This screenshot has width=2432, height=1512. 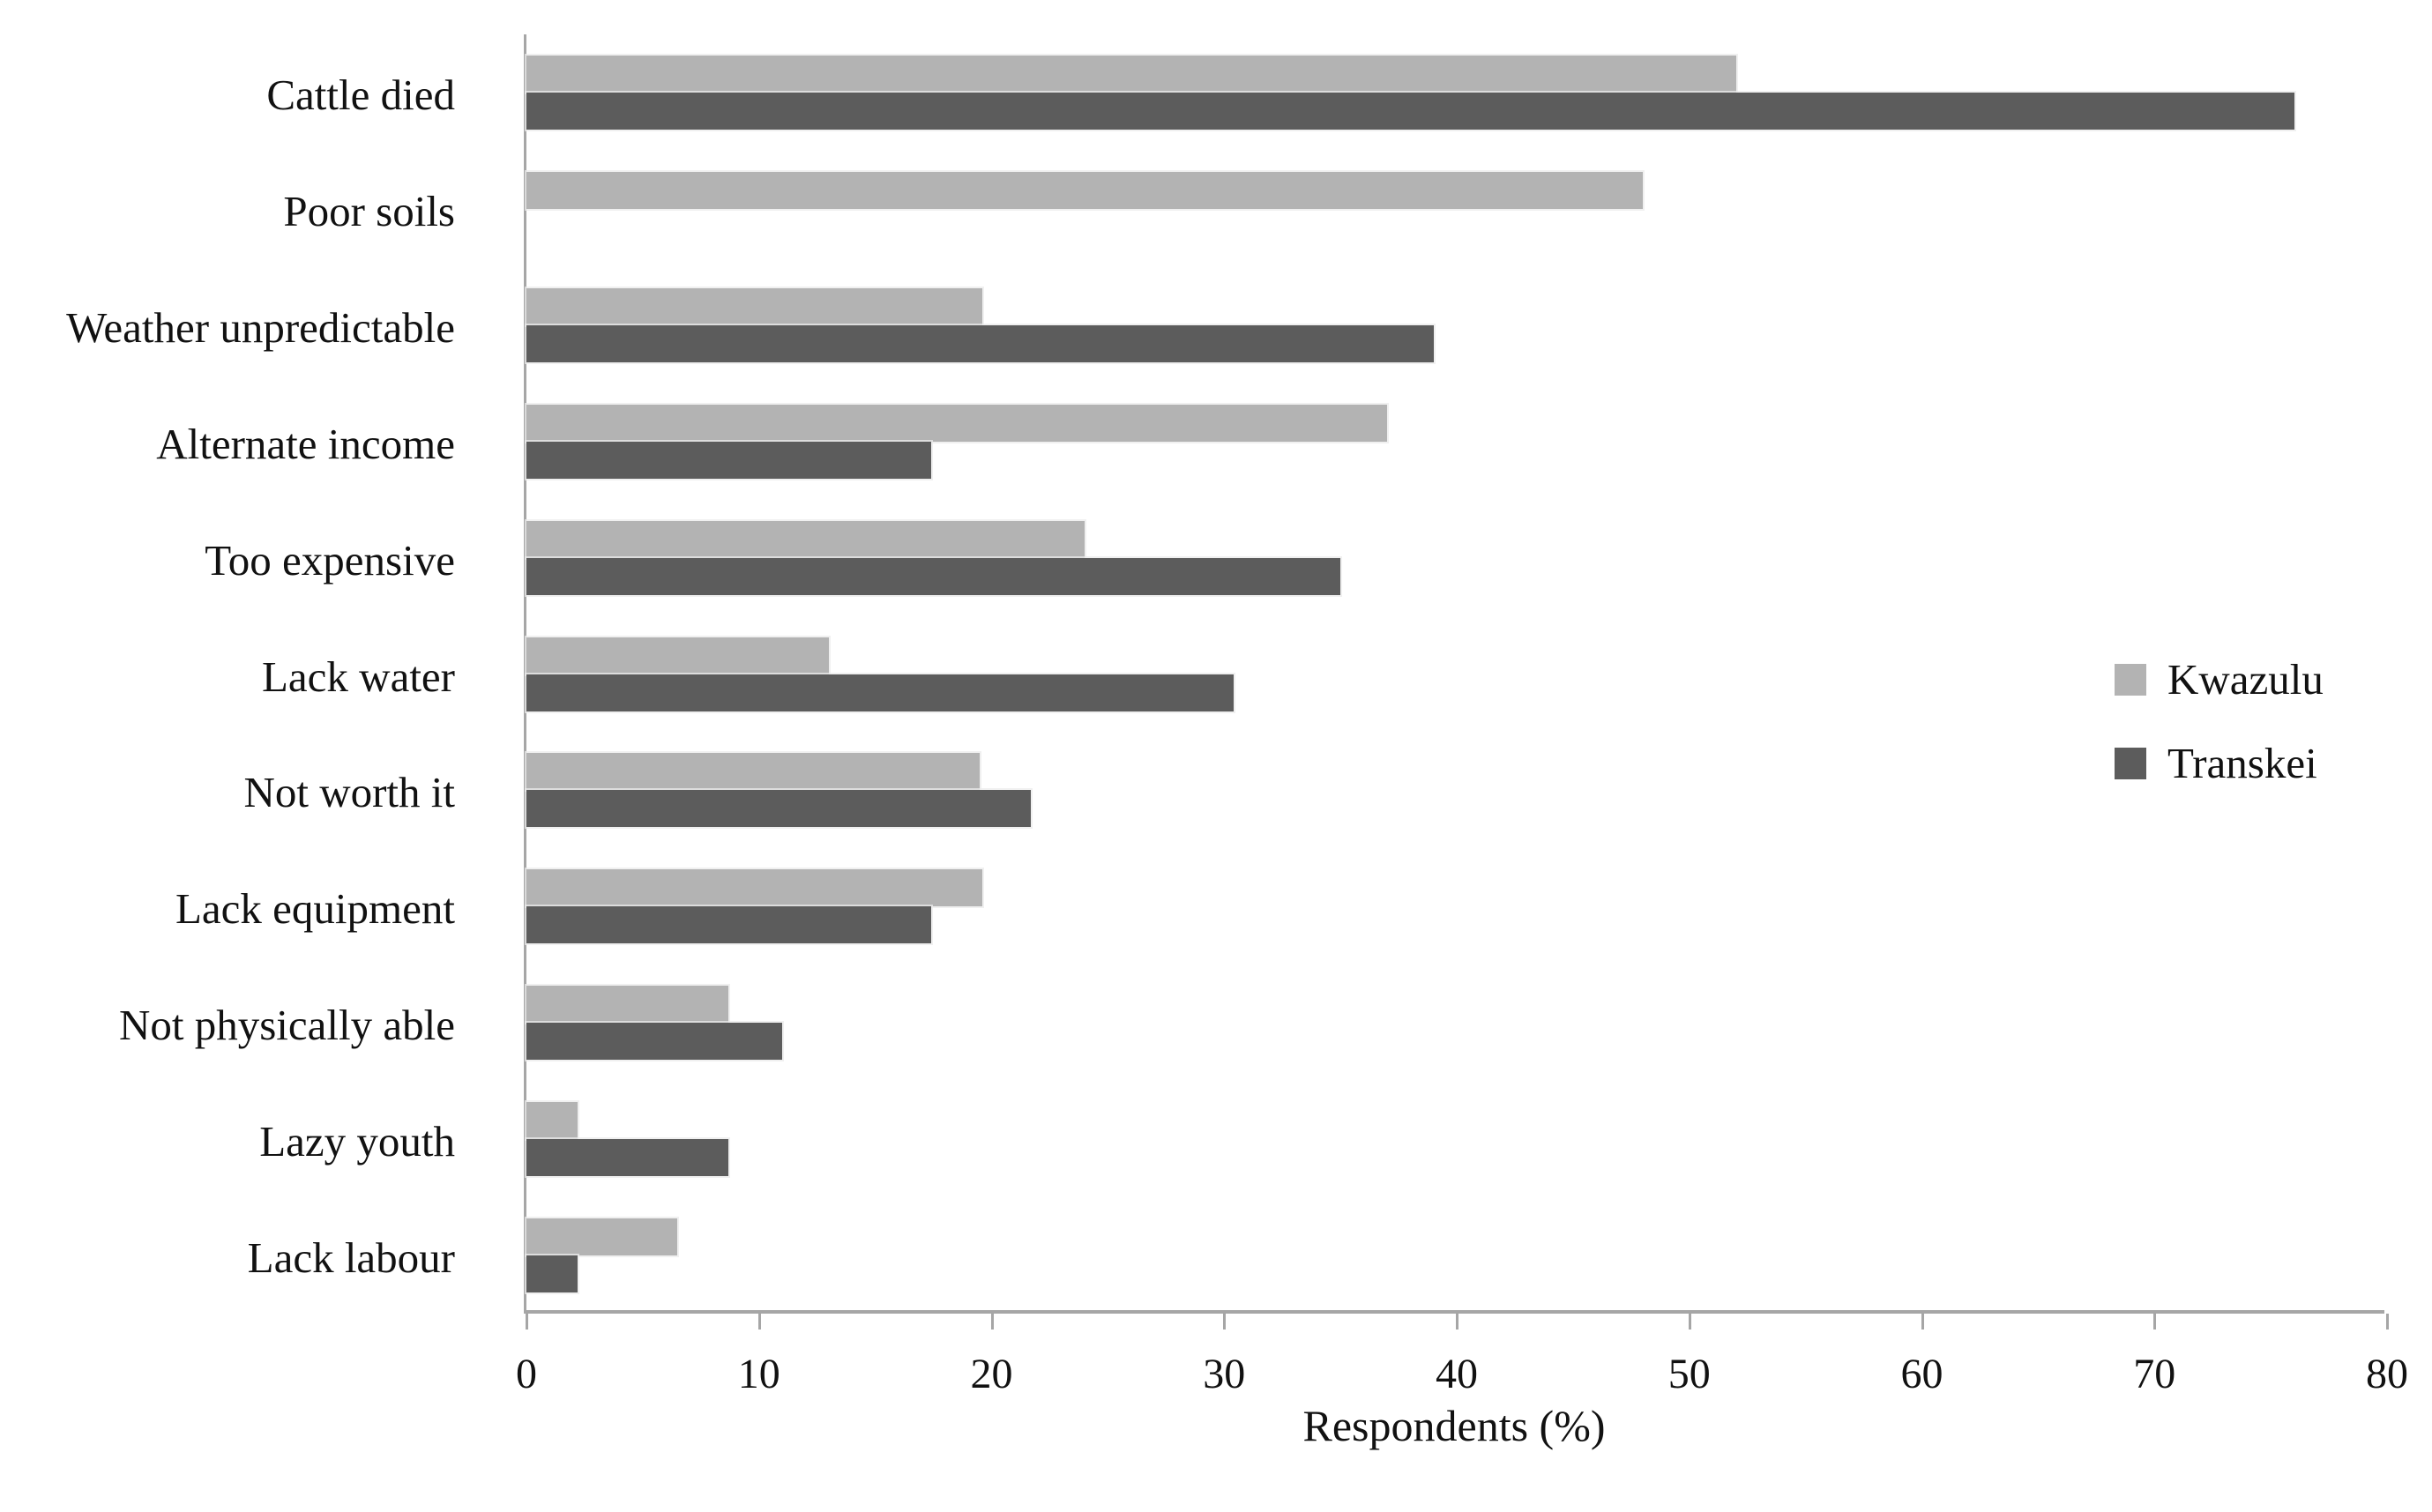 I want to click on category-label: Too expensive, so click(x=330, y=560).